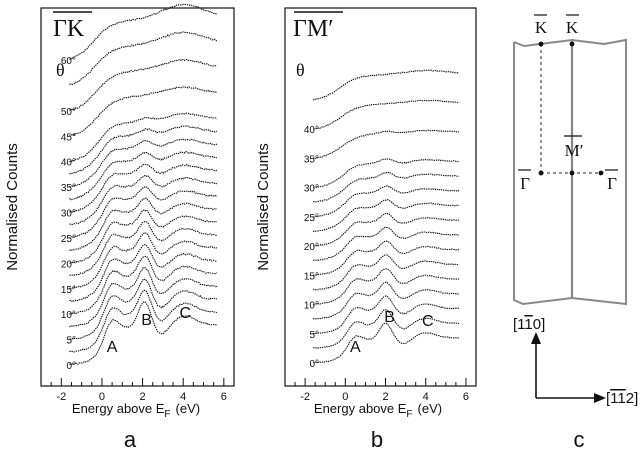  I want to click on k-inner-label: K, so click(572, 27).